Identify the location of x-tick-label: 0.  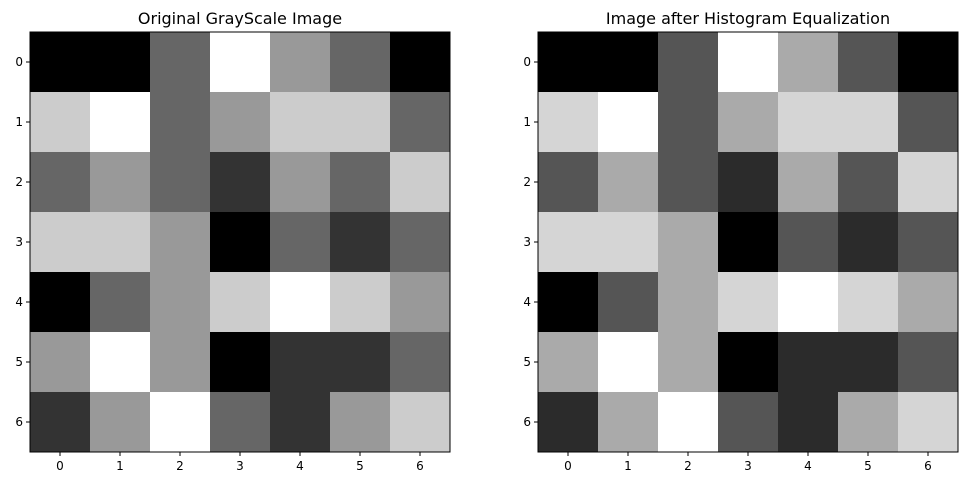
(60, 466).